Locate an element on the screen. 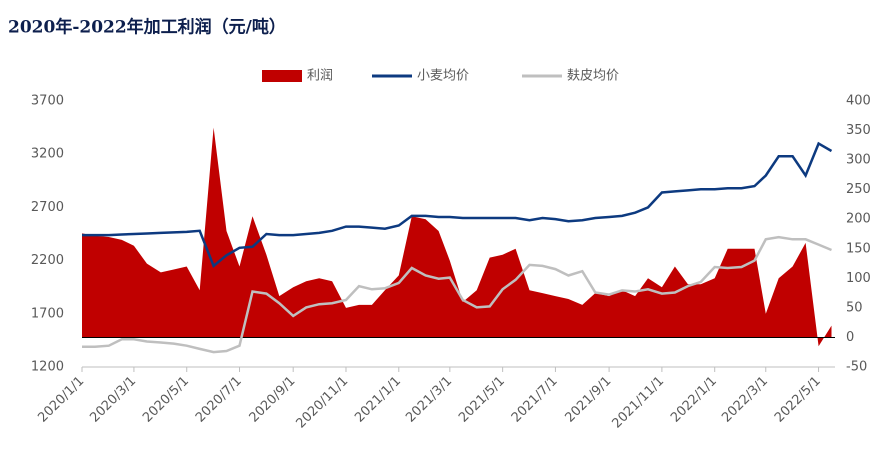 This screenshot has height=473, width=886. y2-tick-label: 250 is located at coordinates (858, 189).